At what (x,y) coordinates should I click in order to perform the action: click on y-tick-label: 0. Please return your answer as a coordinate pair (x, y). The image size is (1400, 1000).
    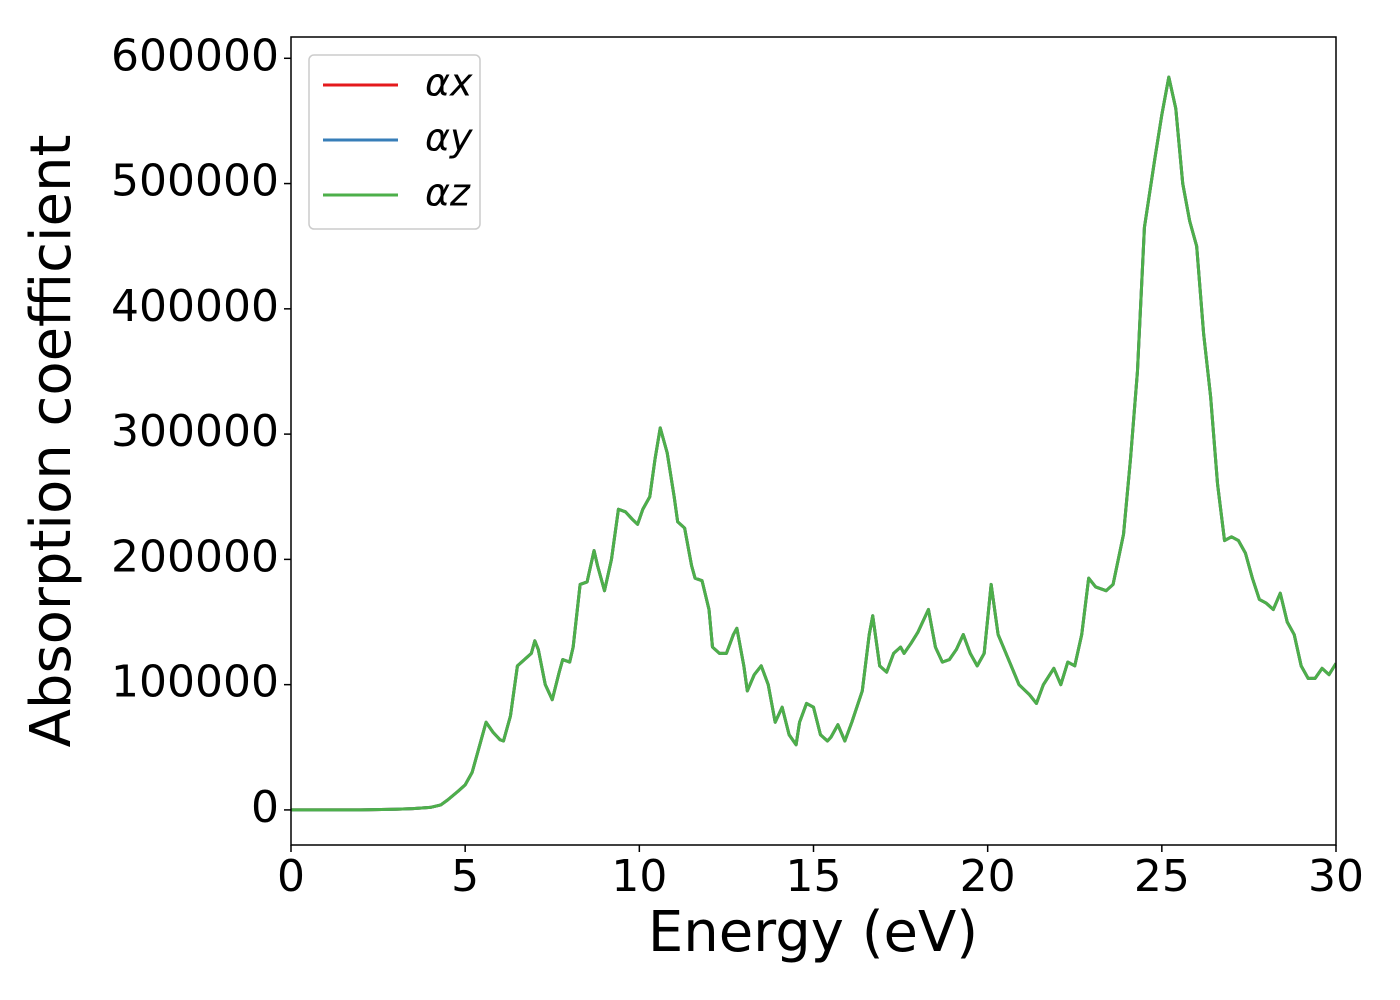
    Looking at the image, I should click on (265, 807).